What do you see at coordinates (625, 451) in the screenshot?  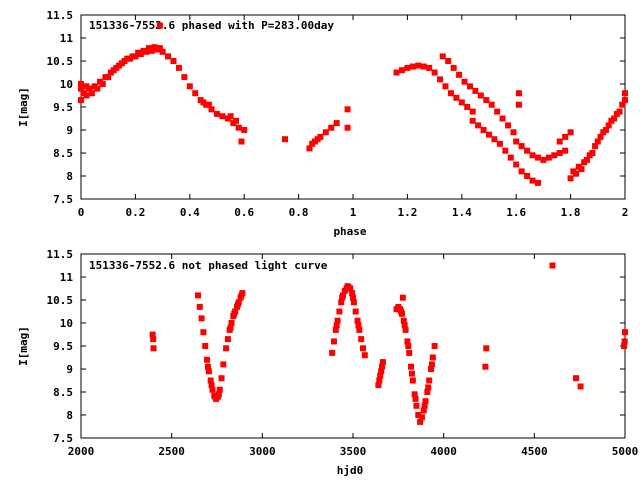 I see `x-tick-label: 5000` at bounding box center [625, 451].